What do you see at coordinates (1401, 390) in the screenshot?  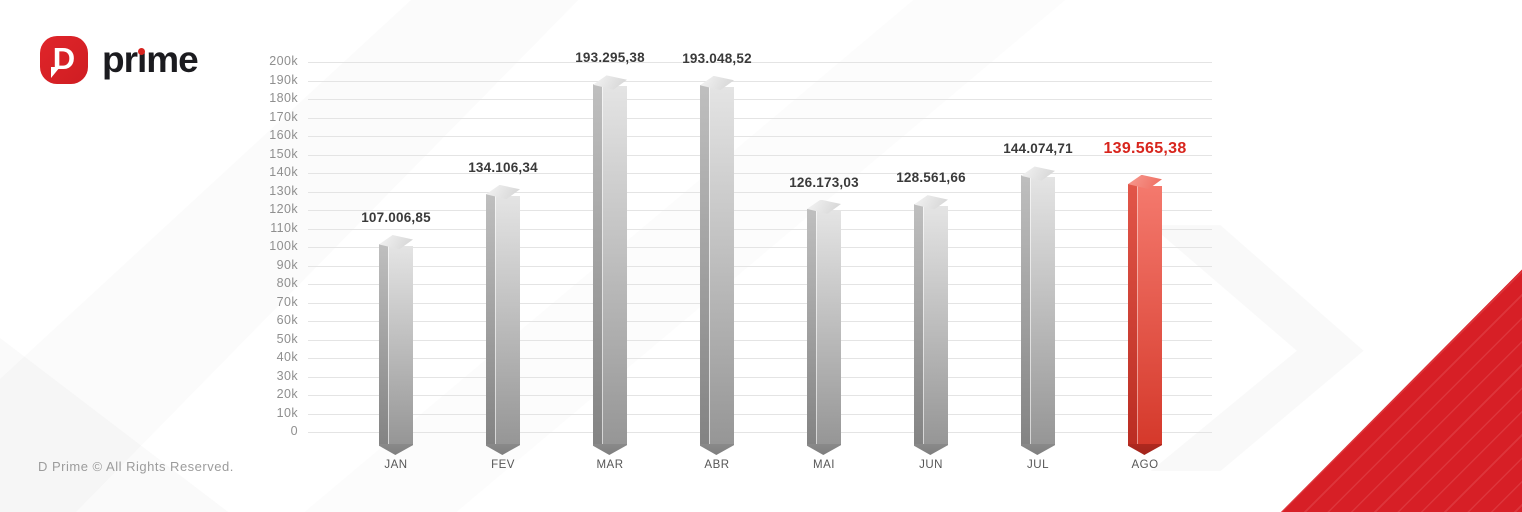 I see `corner-triangle-decoration` at bounding box center [1401, 390].